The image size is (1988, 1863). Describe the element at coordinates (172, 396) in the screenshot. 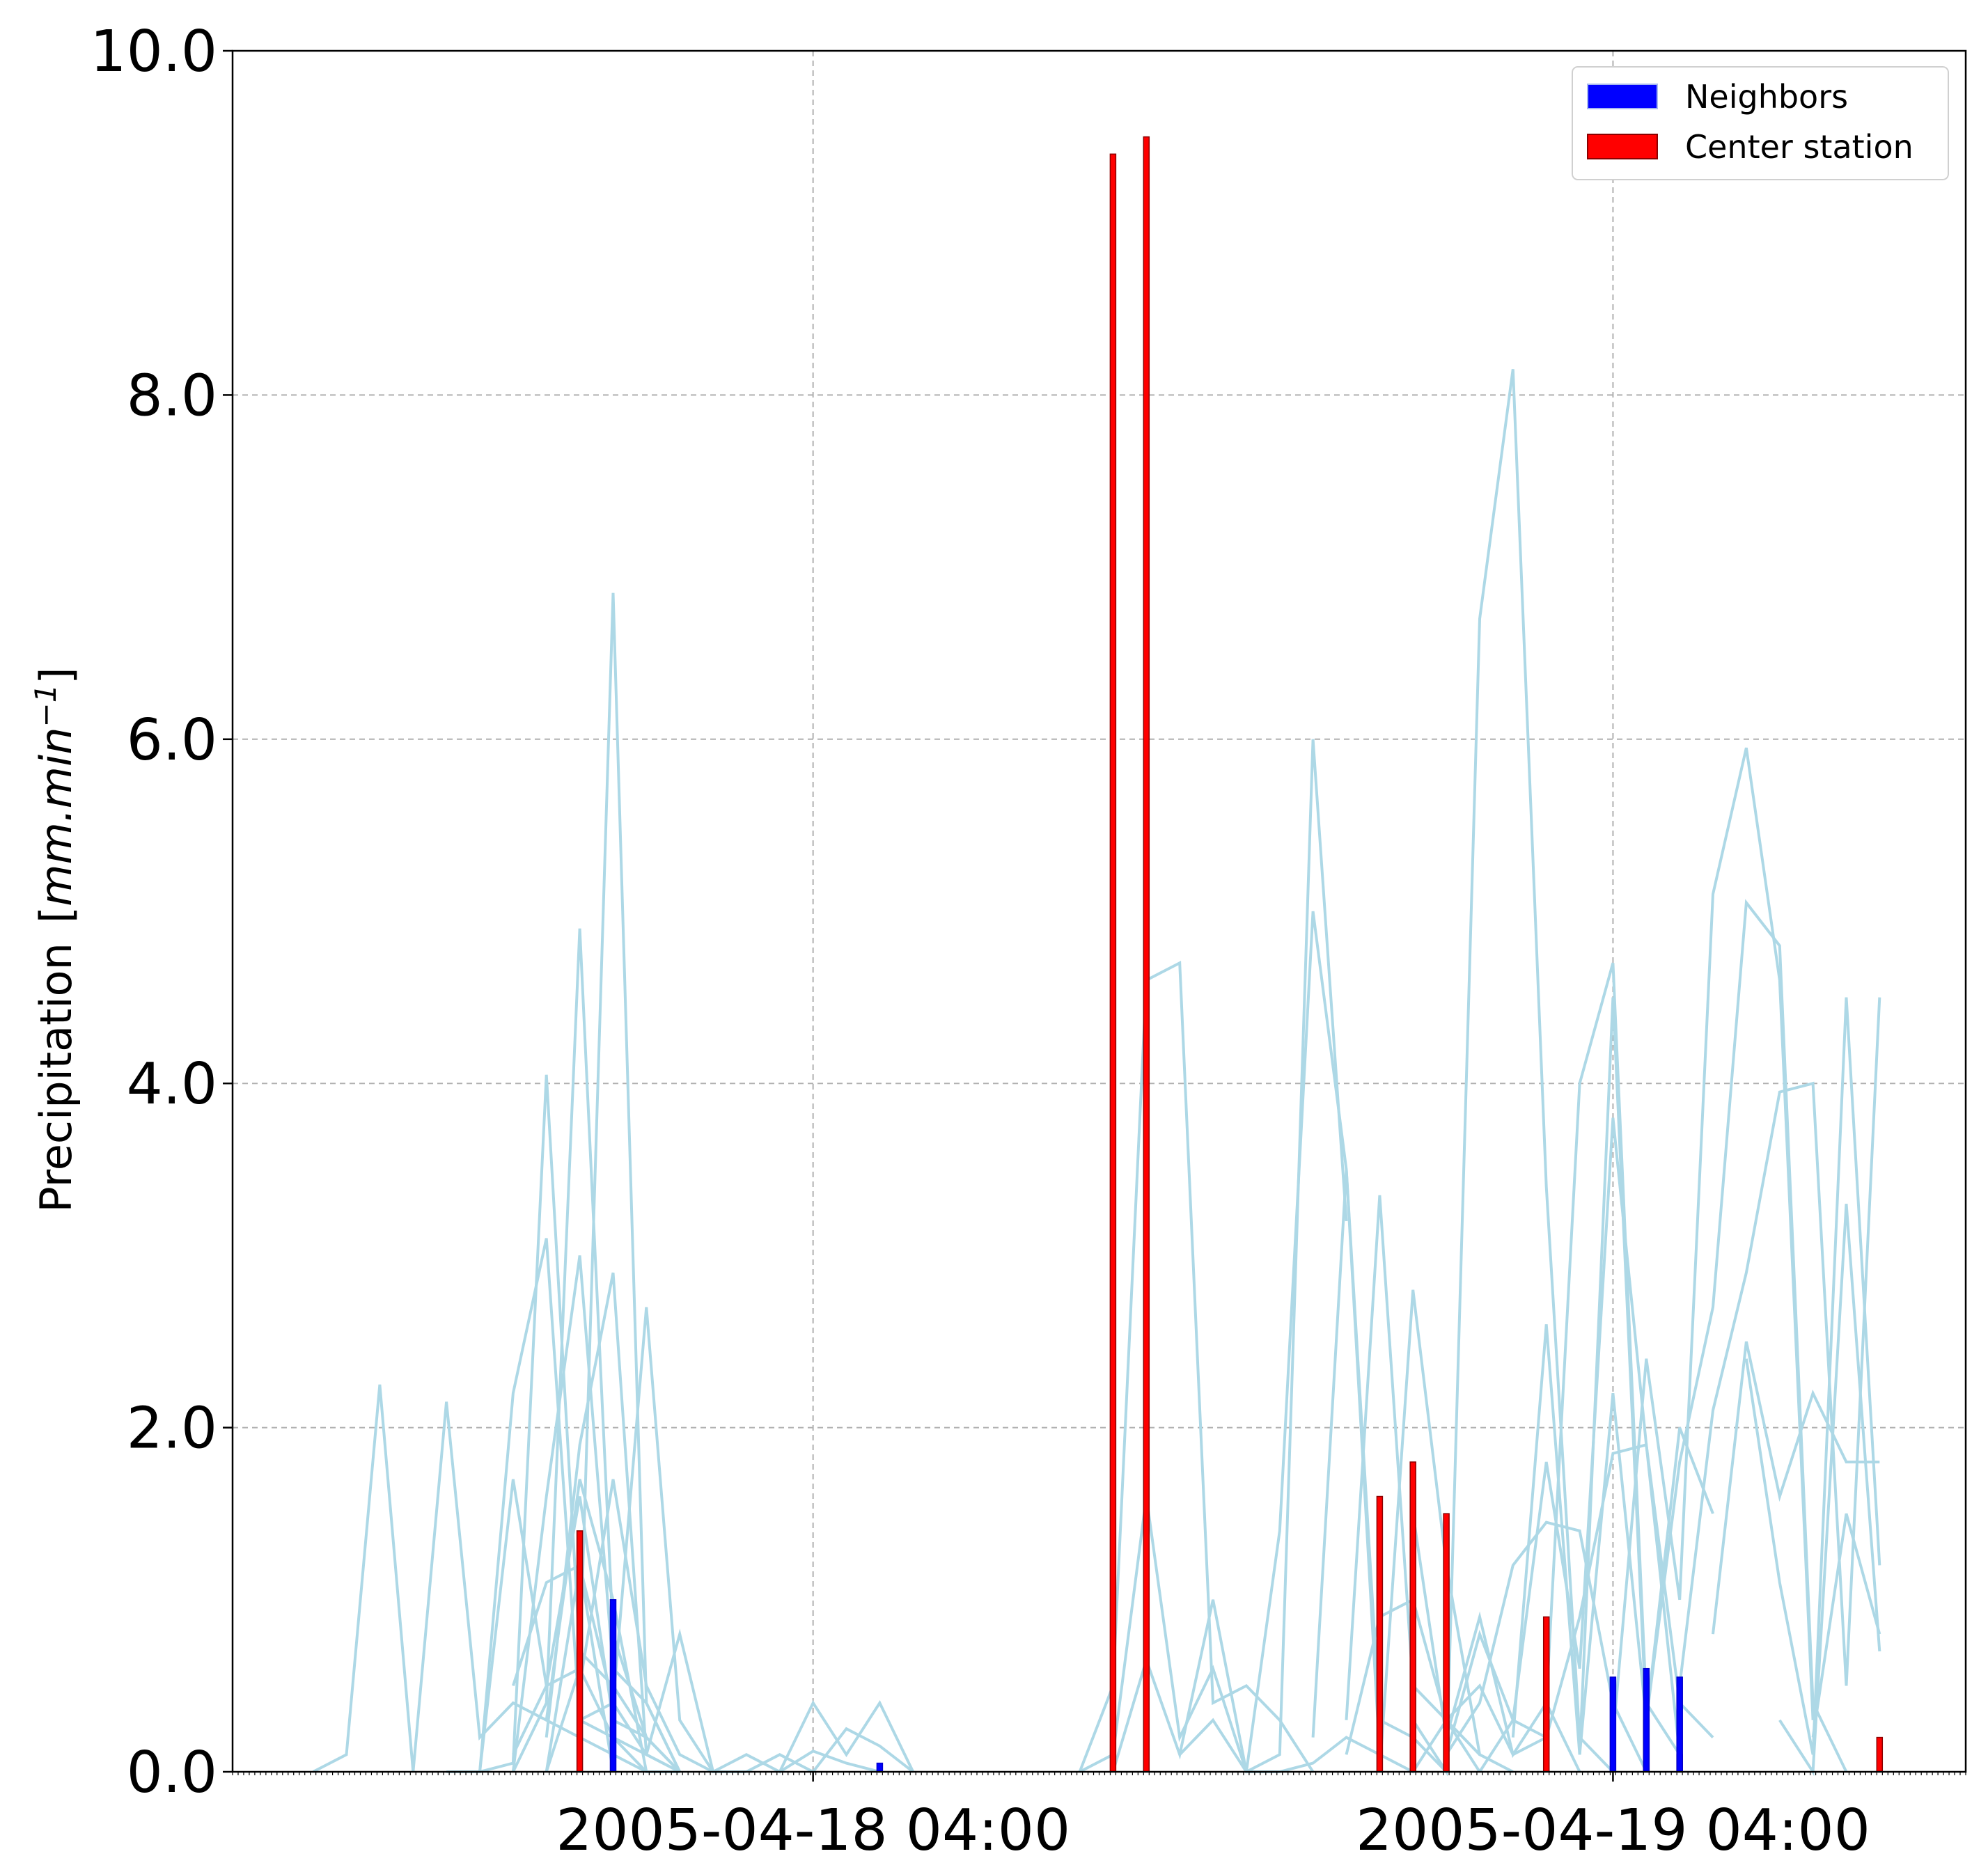

I see `y-tick-label-4: 8.0` at that location.